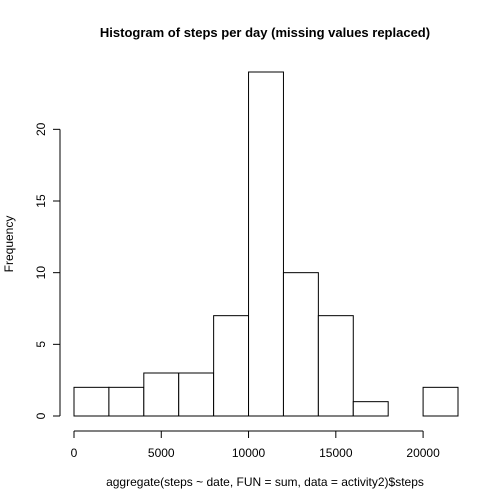 The width and height of the screenshot is (504, 504). I want to click on y-tick-label: 20, so click(41, 129).